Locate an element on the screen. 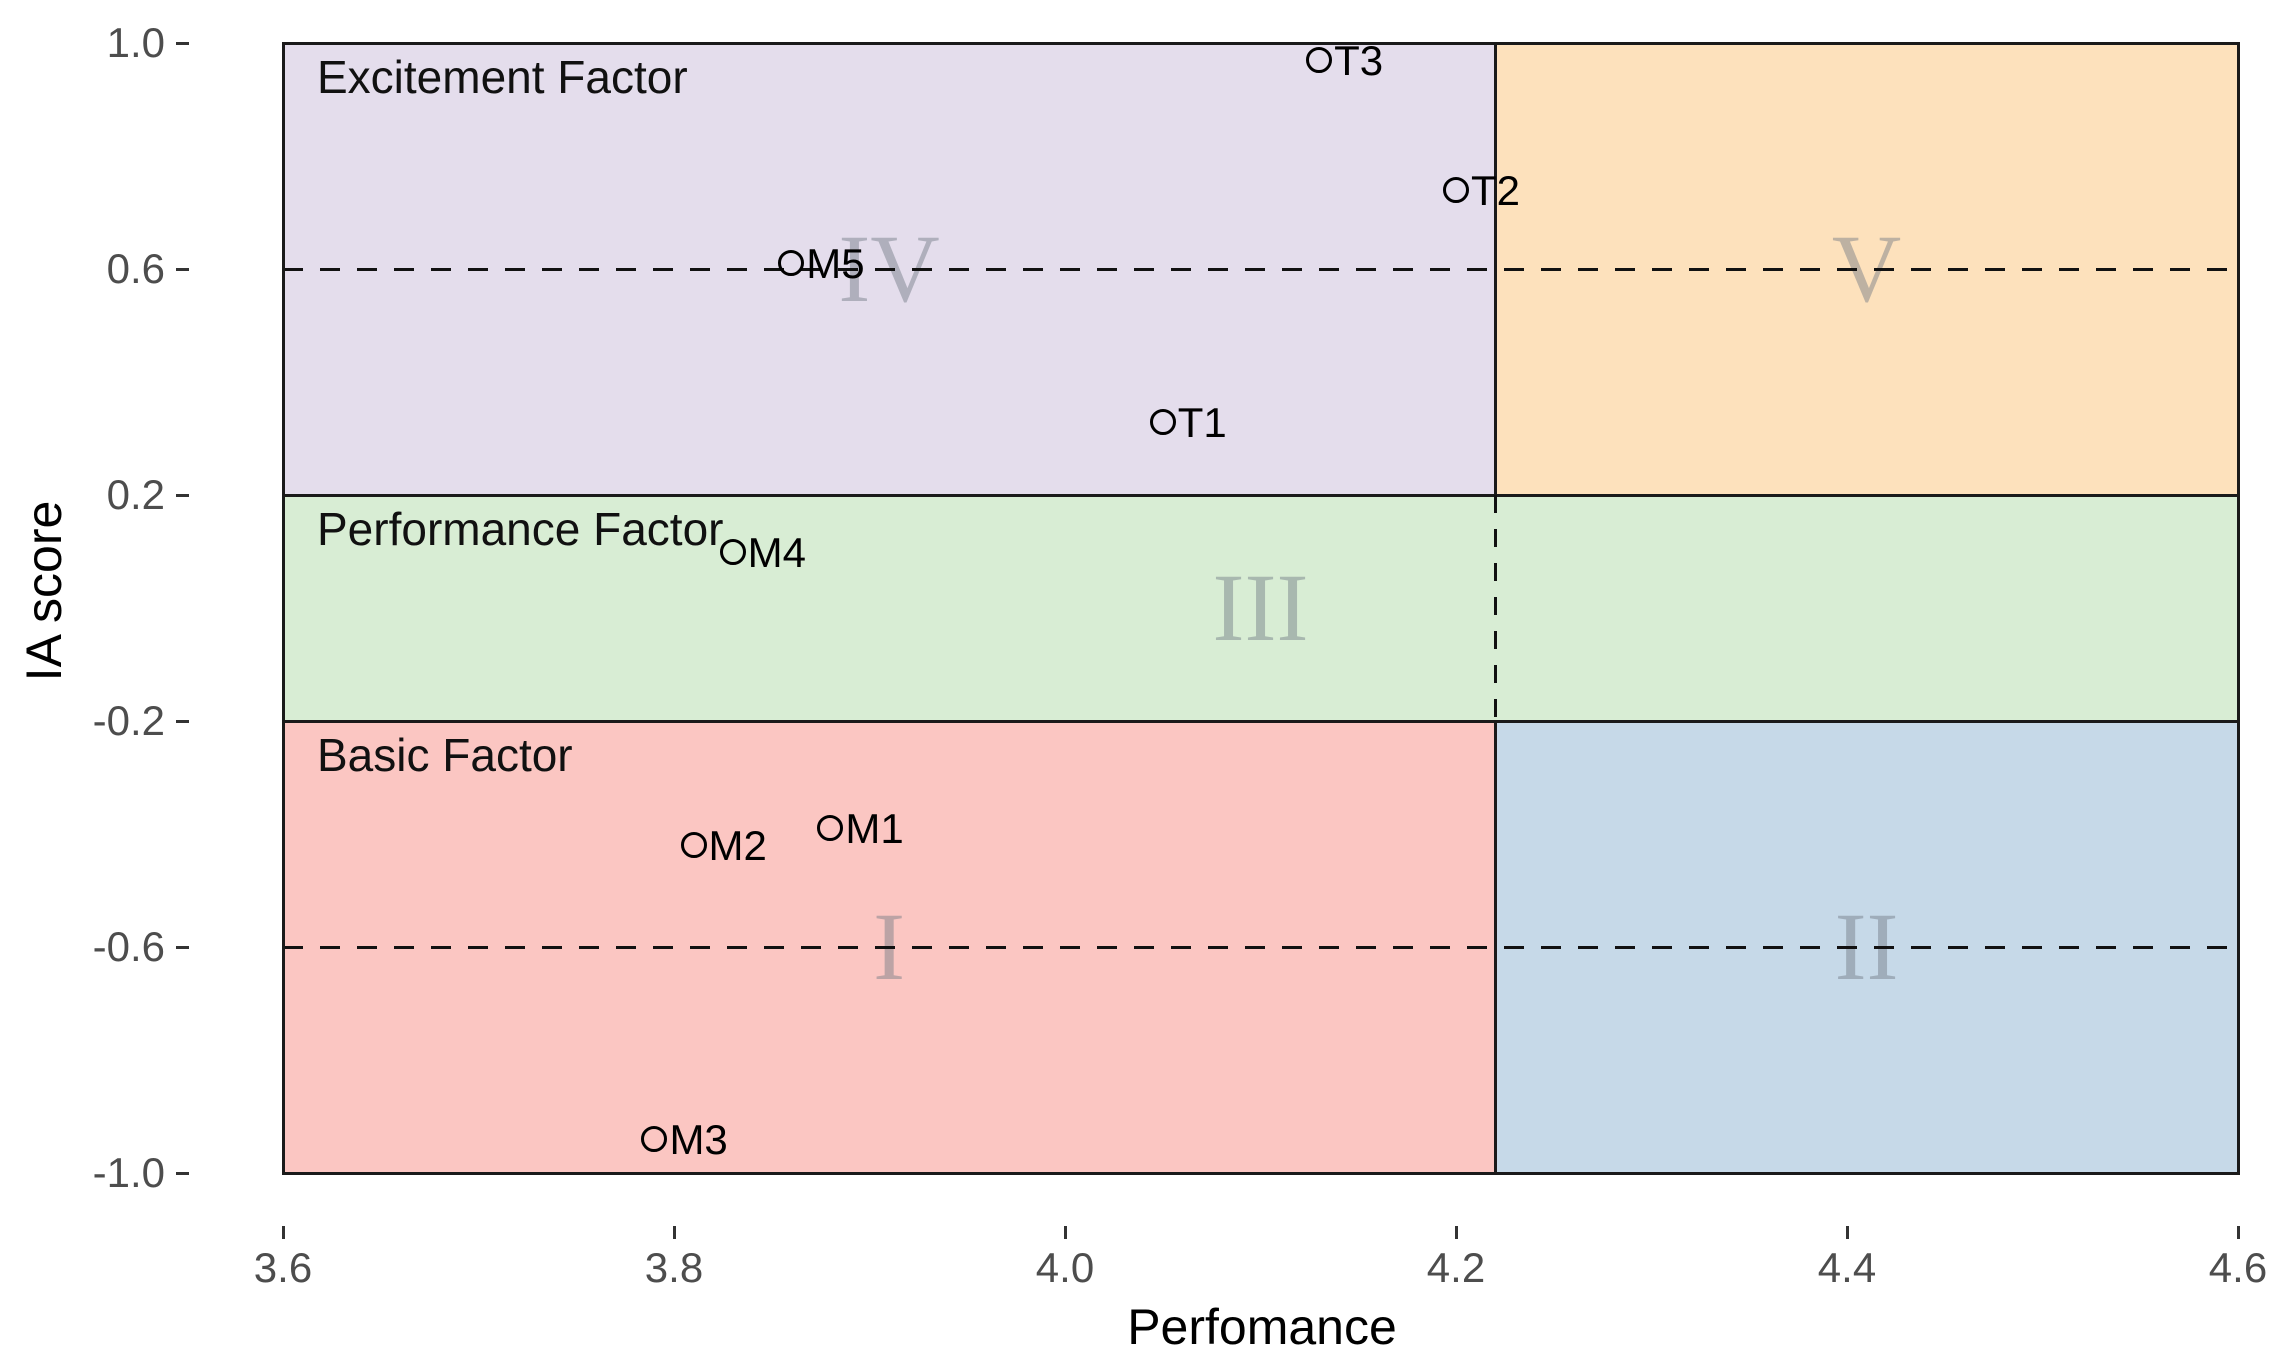 The image size is (2283, 1372). data-point-T2 is located at coordinates (1456, 189).